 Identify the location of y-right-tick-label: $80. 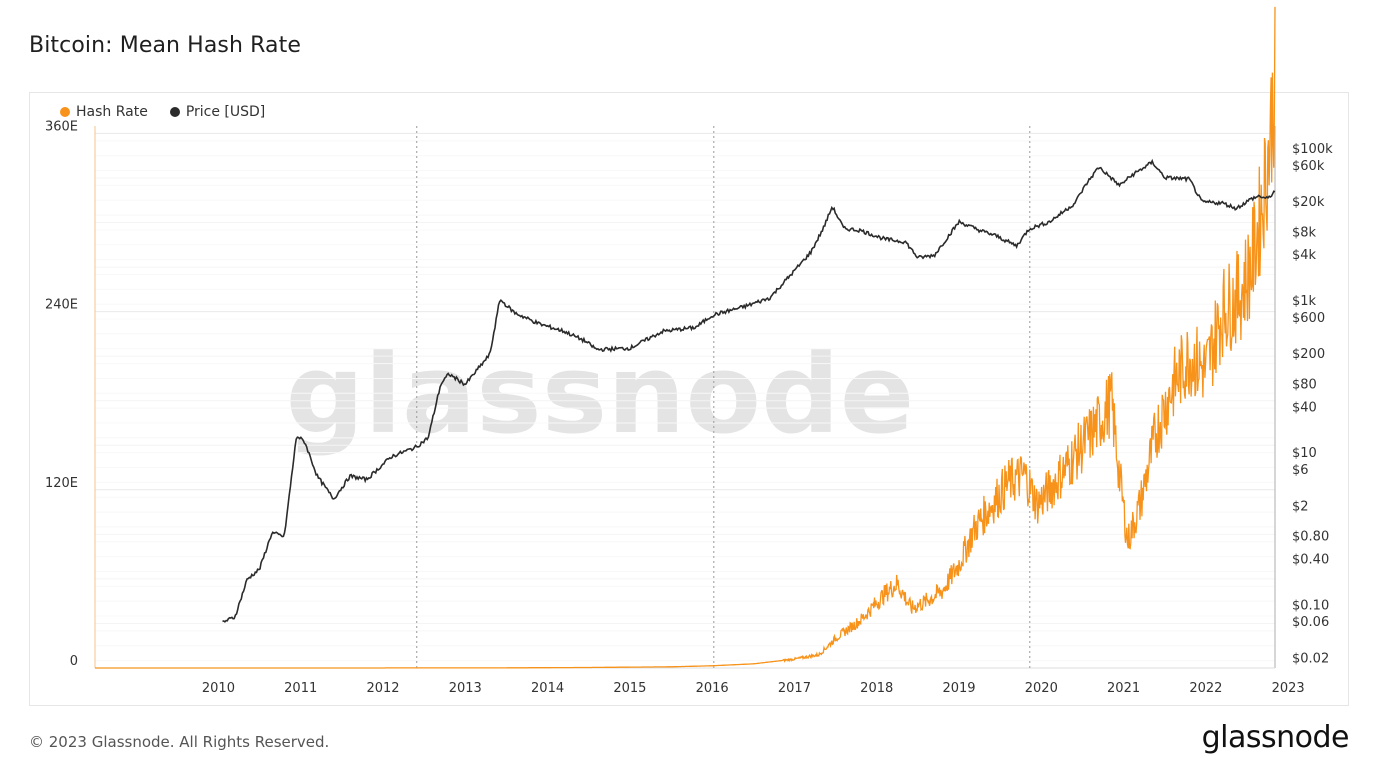
(1304, 384).